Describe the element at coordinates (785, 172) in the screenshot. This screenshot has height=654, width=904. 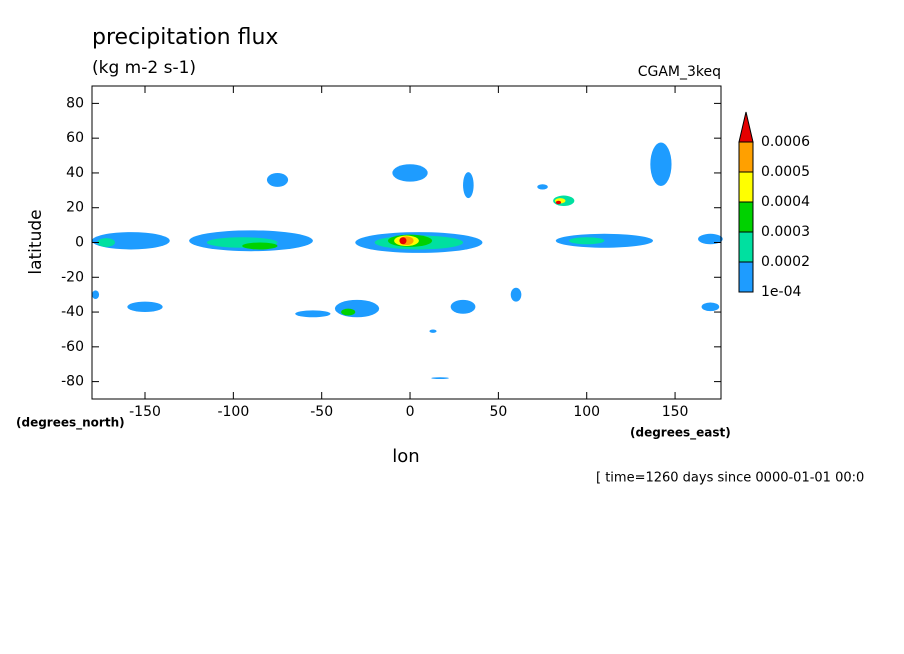
I see `colorbar-label: 0.0005` at that location.